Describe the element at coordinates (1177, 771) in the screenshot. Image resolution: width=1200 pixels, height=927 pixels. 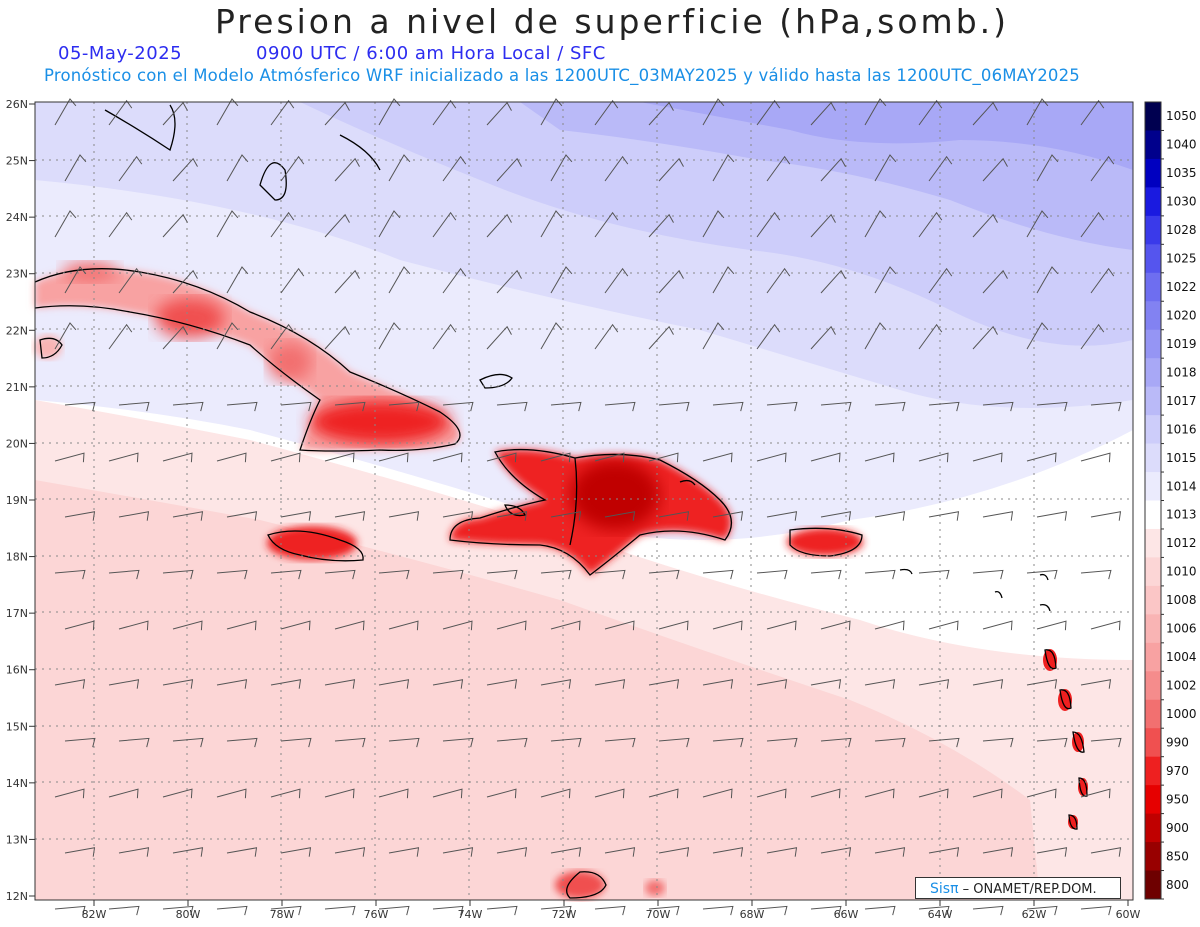
I see `colorbar-label: 970` at that location.